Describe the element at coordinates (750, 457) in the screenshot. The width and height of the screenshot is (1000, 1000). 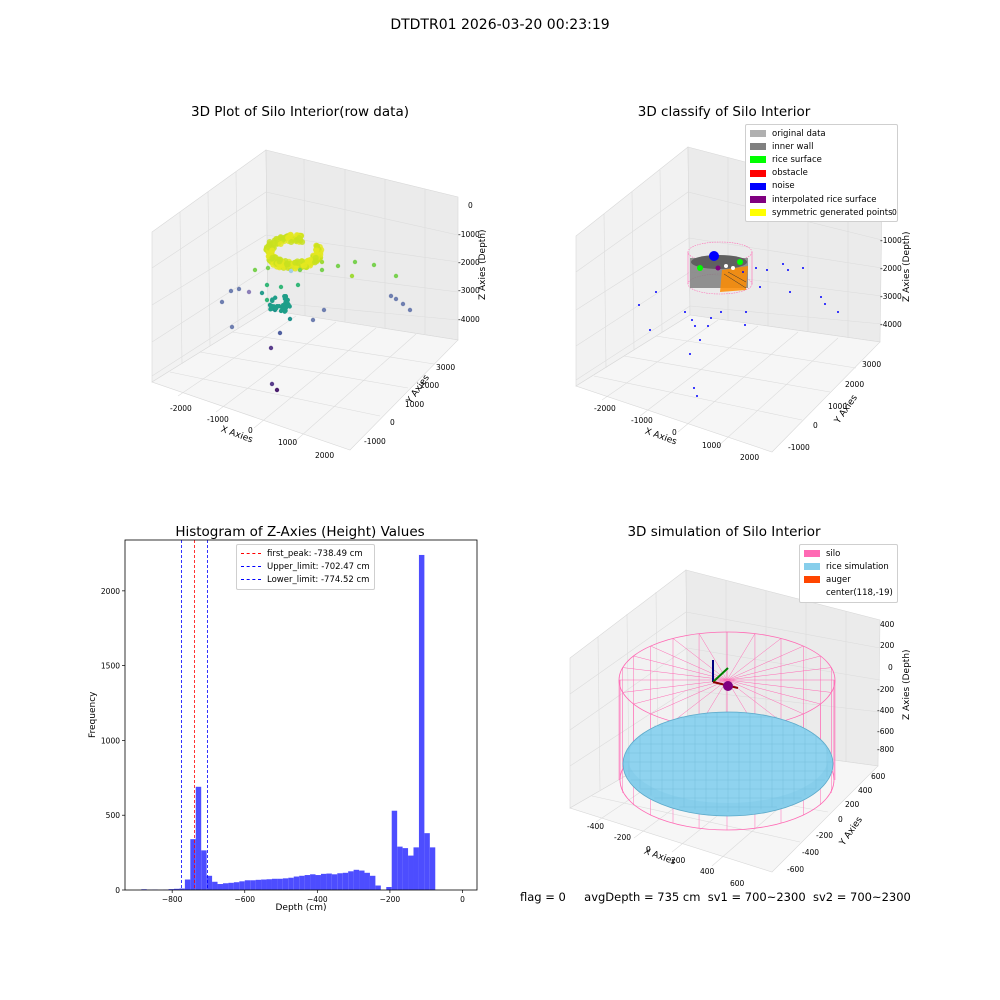
I see `cls-xtick-4: 2000` at that location.